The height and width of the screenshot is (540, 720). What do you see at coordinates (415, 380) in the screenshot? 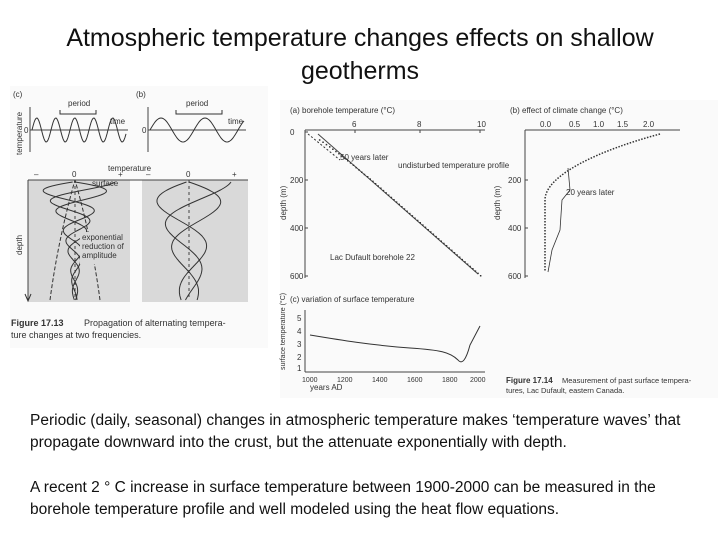
I see `figure-label: 1600` at bounding box center [415, 380].